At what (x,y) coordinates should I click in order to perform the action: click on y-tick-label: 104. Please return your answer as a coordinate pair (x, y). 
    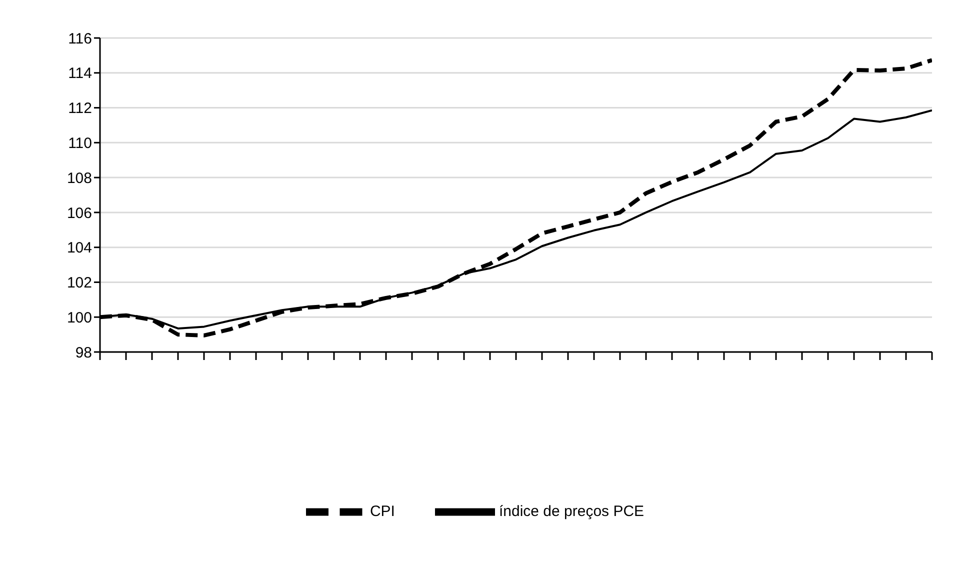
    Looking at the image, I should click on (79, 248).